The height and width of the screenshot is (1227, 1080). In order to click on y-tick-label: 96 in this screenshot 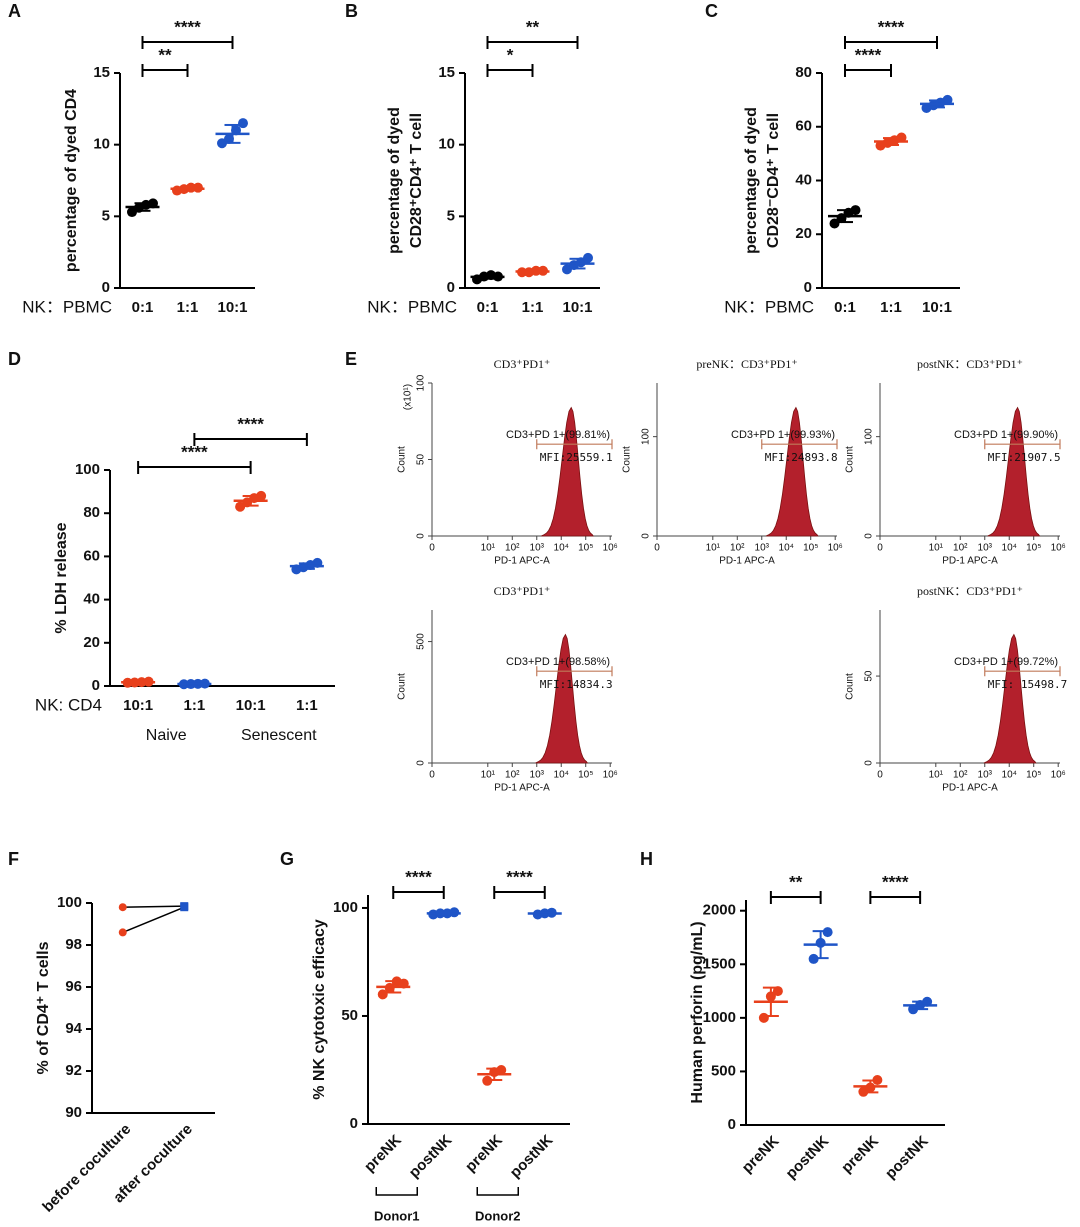, I will do `click(73, 986)`.